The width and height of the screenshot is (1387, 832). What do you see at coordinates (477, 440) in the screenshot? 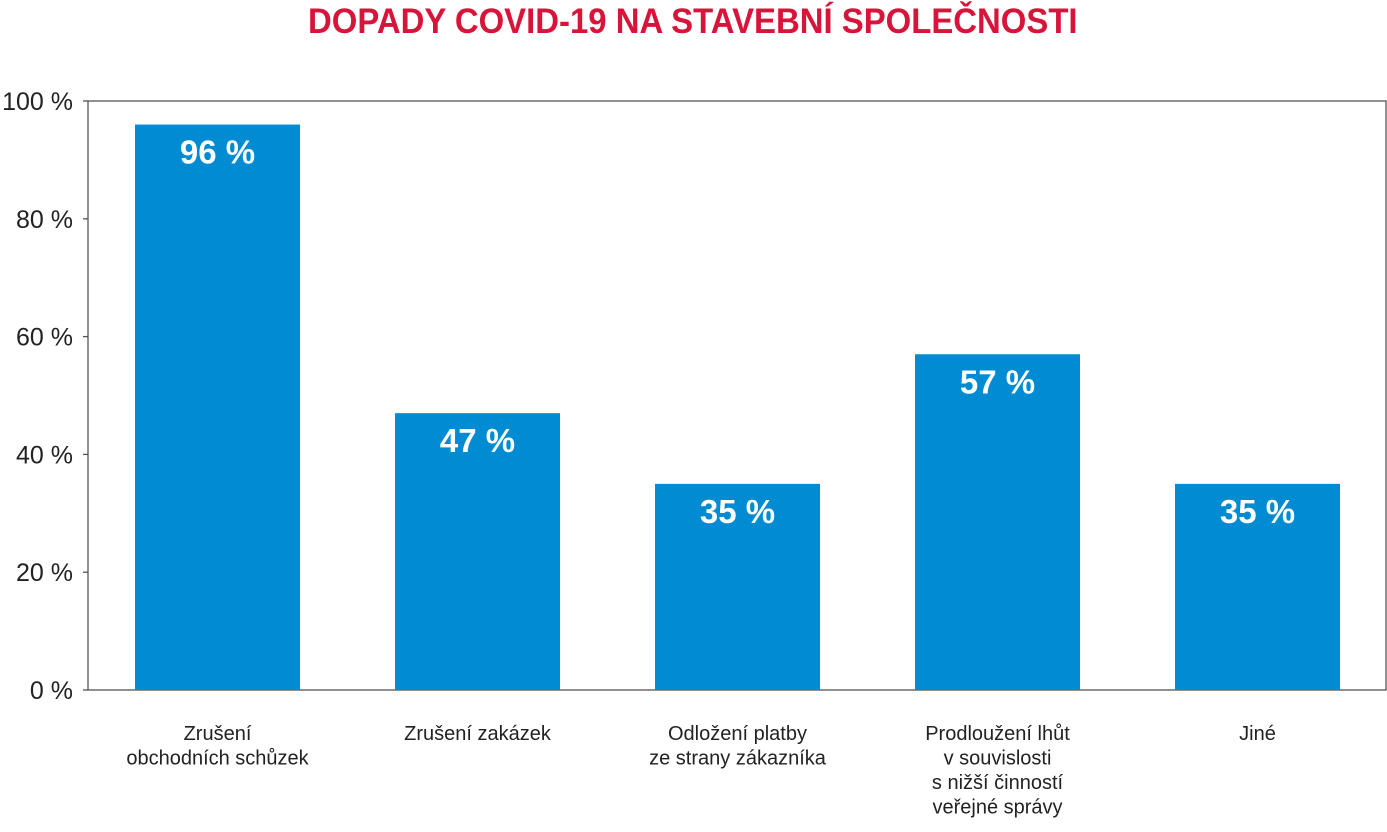
I see `bar-value-label: 47 %` at bounding box center [477, 440].